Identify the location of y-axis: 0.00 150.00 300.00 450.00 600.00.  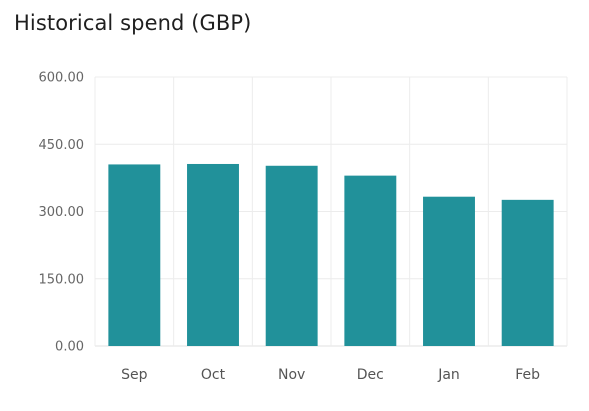
(62, 213).